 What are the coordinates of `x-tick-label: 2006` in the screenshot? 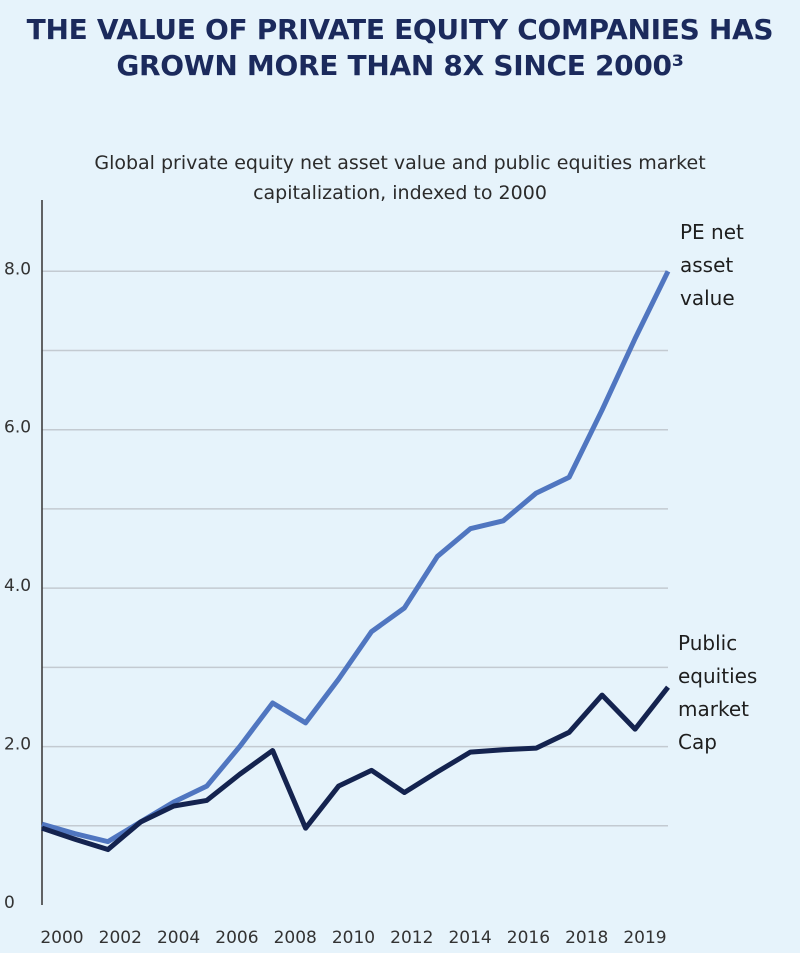 It's located at (236, 938).